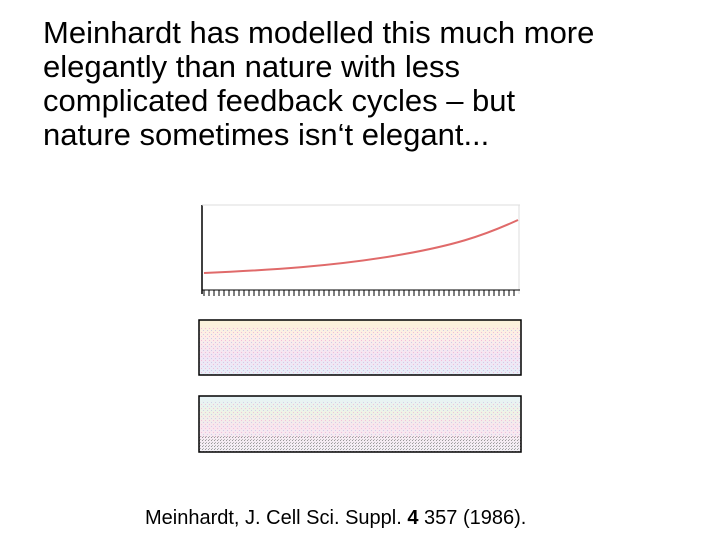  I want to click on growth-curve, so click(361, 246).